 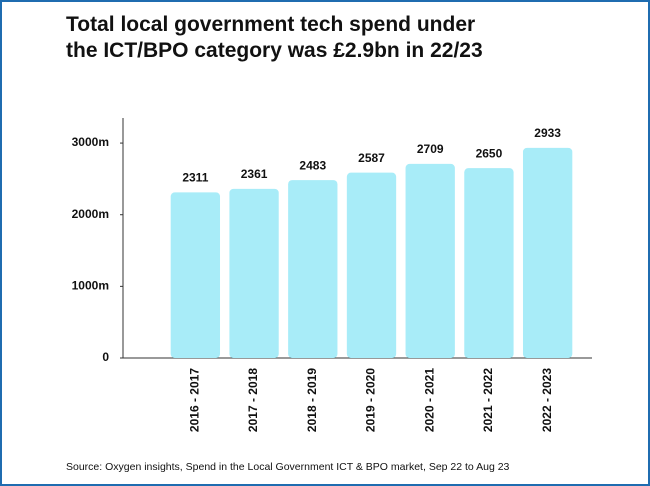 What do you see at coordinates (429, 400) in the screenshot?
I see `x-tick-label: 2020 - 2021` at bounding box center [429, 400].